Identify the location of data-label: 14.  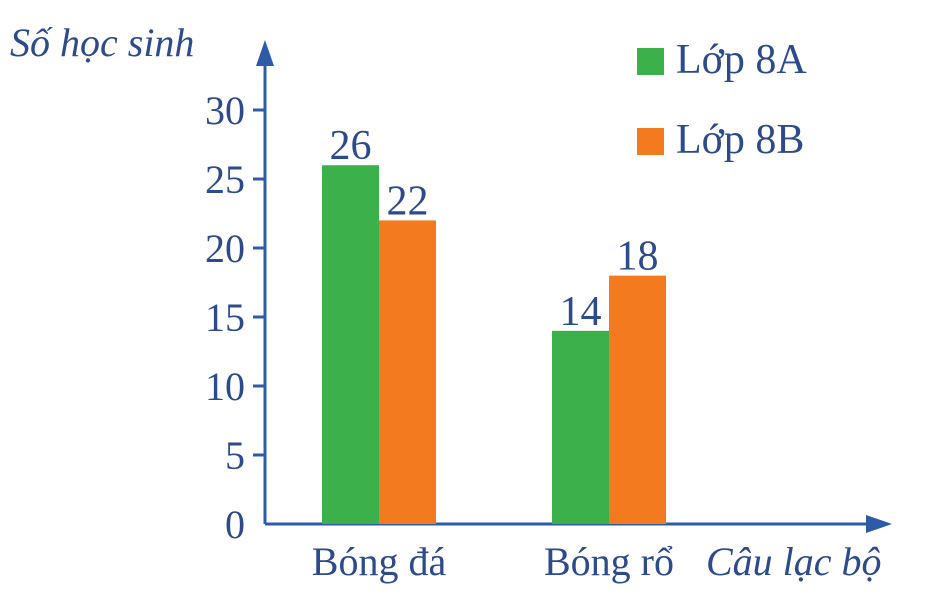
(581, 312).